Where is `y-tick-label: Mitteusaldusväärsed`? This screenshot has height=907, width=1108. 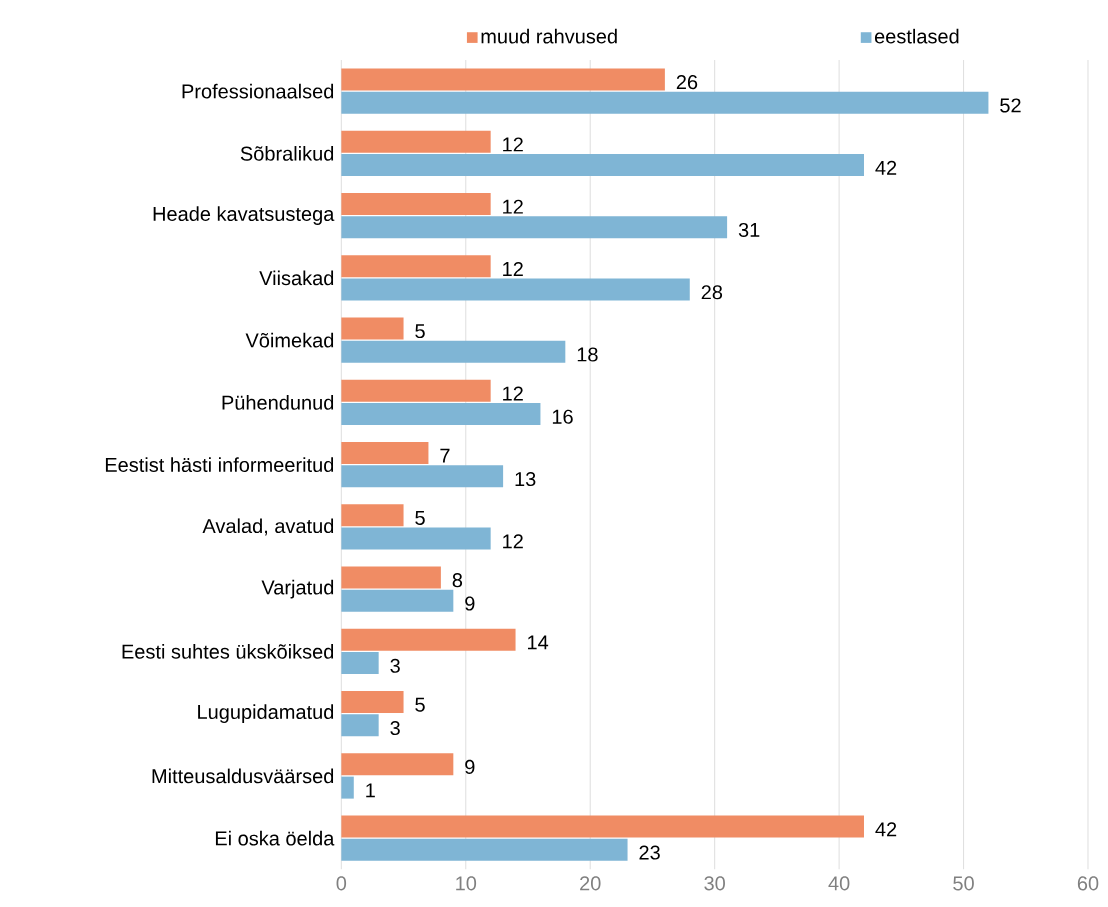 y-tick-label: Mitteusaldusväärsed is located at coordinates (243, 776).